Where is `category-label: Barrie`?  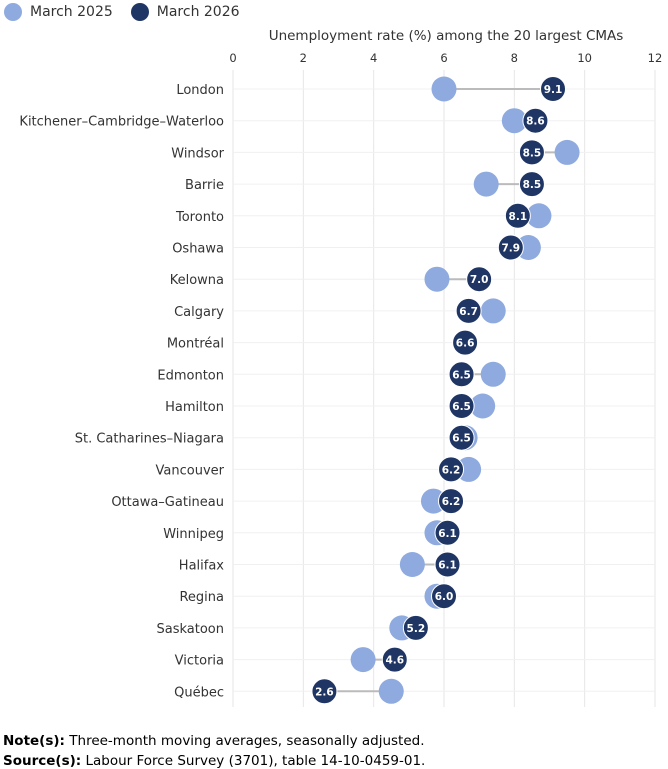 category-label: Barrie is located at coordinates (204, 185).